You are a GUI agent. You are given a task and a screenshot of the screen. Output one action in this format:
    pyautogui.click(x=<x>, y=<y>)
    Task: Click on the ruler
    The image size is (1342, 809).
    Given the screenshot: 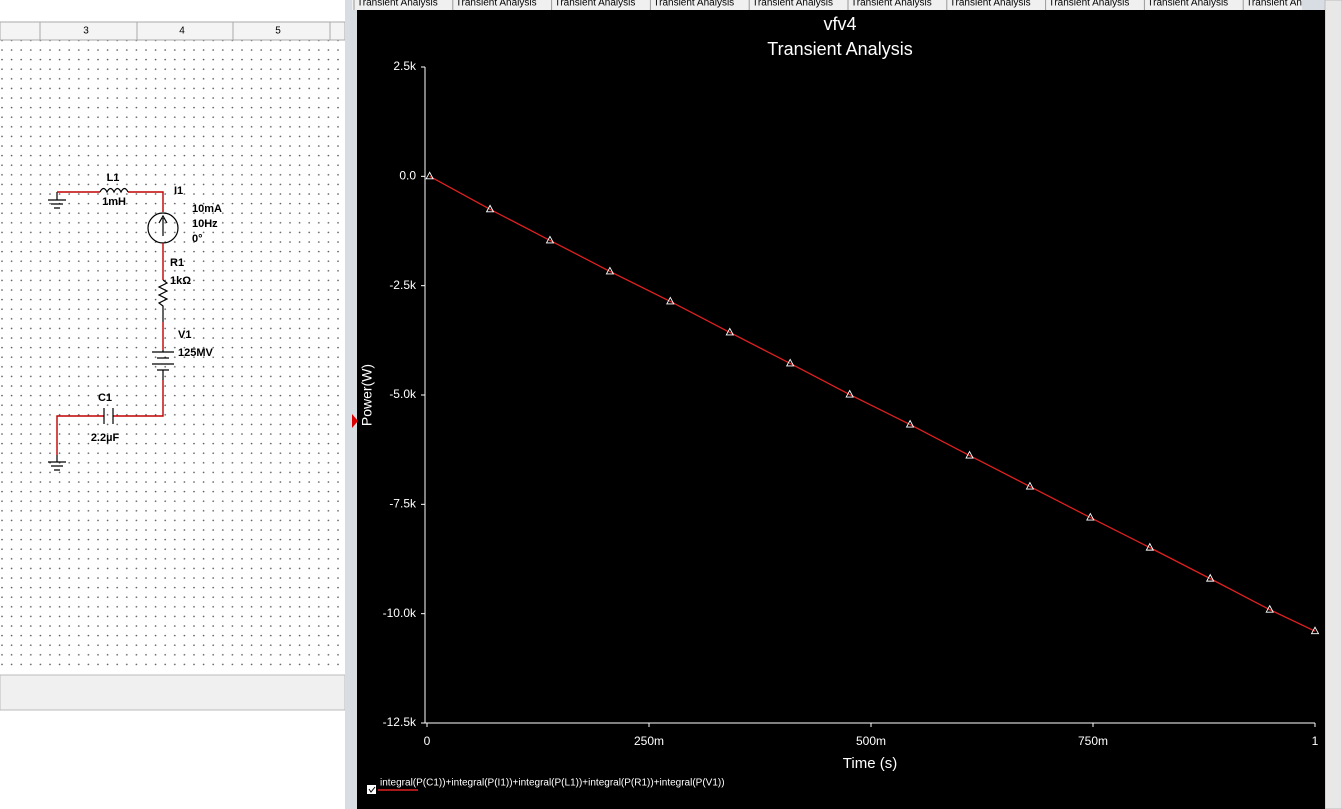 What is the action you would take?
    pyautogui.click(x=173, y=31)
    